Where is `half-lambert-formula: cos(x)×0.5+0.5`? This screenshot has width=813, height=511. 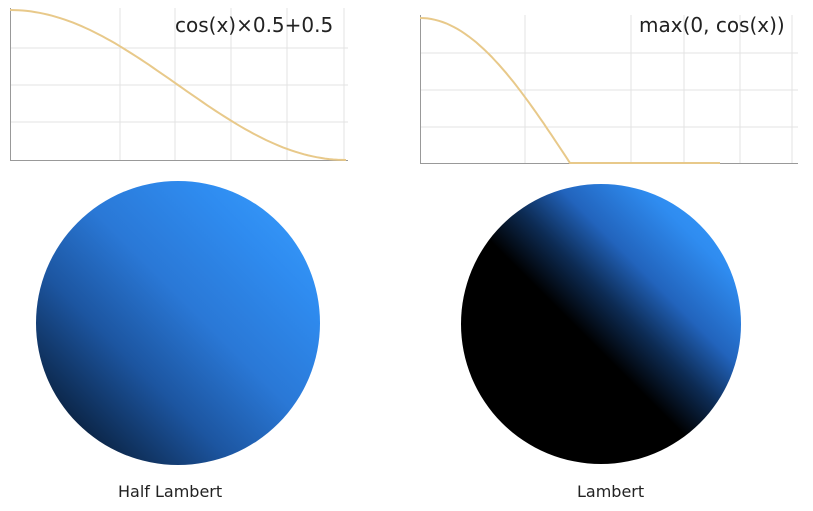
half-lambert-formula: cos(x)×0.5+0.5 is located at coordinates (254, 25).